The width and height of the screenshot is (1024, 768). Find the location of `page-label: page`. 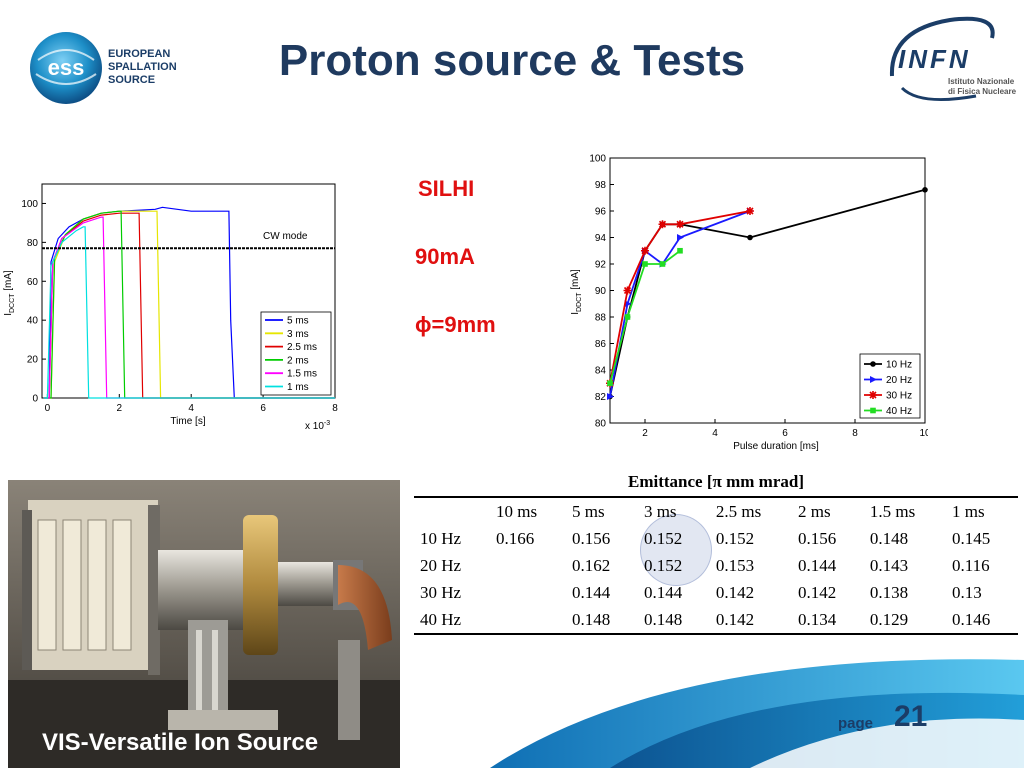

page-label: page is located at coordinates (856, 723).